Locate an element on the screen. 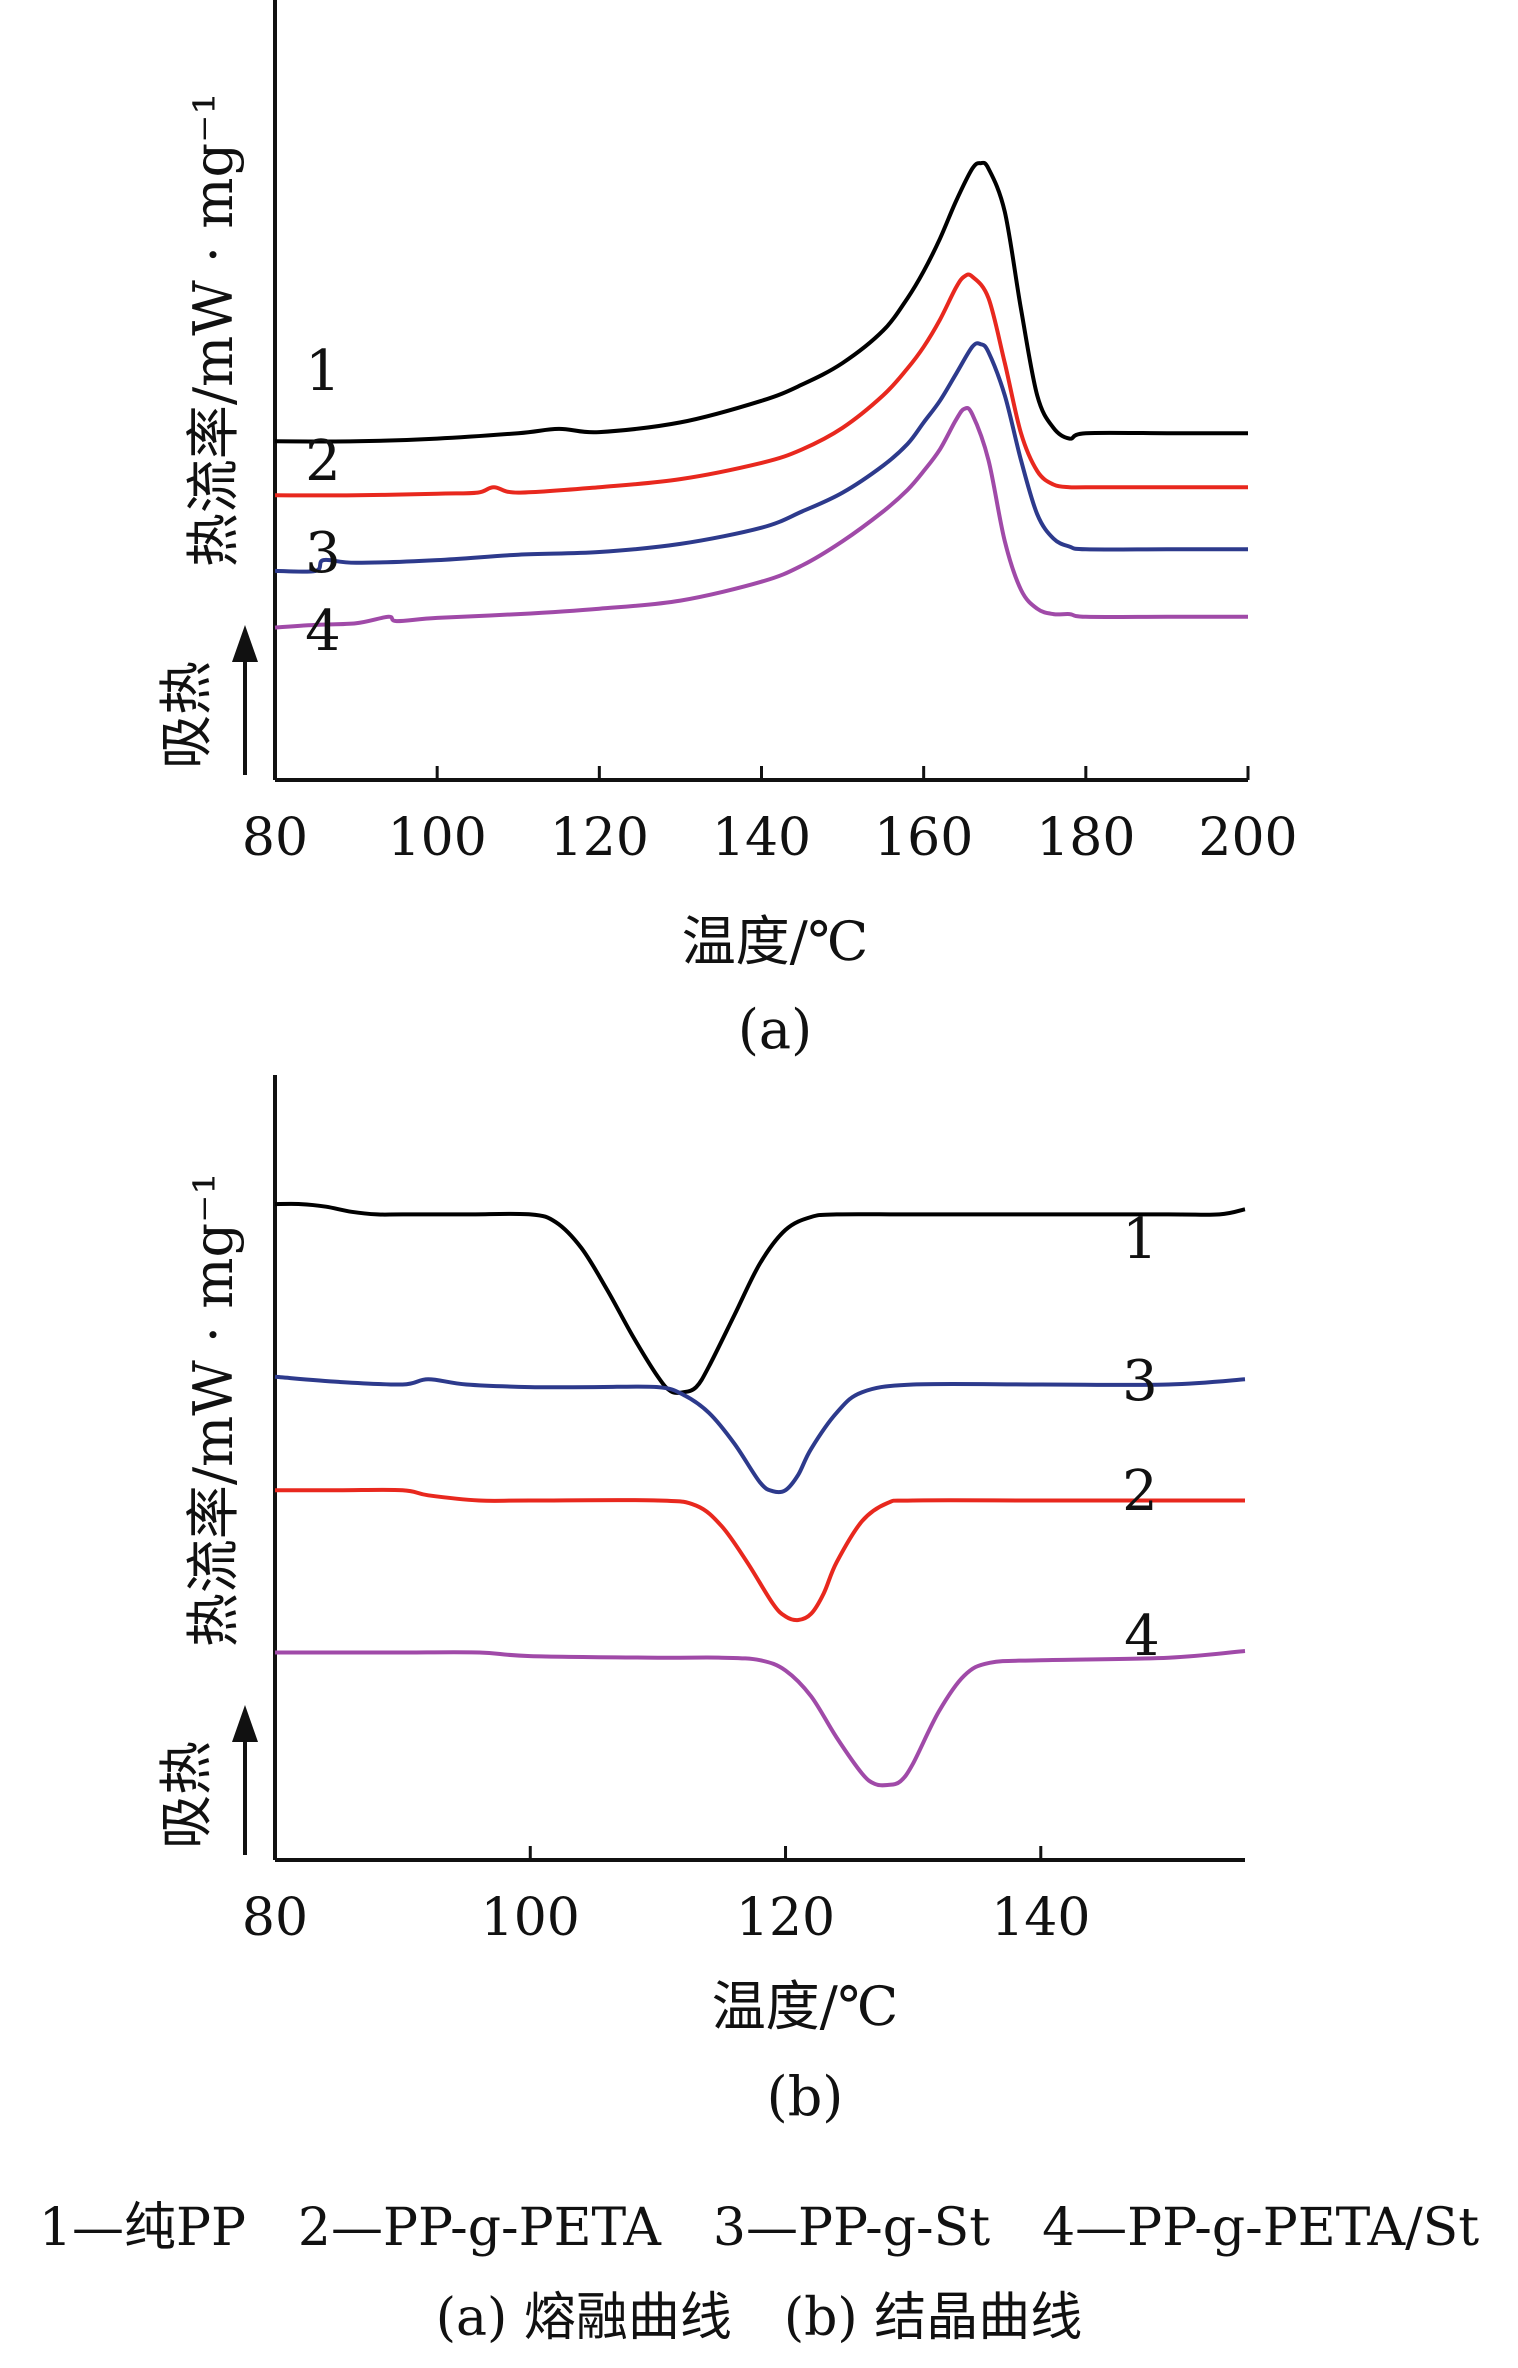  x-tick-label: 160 is located at coordinates (923, 838).